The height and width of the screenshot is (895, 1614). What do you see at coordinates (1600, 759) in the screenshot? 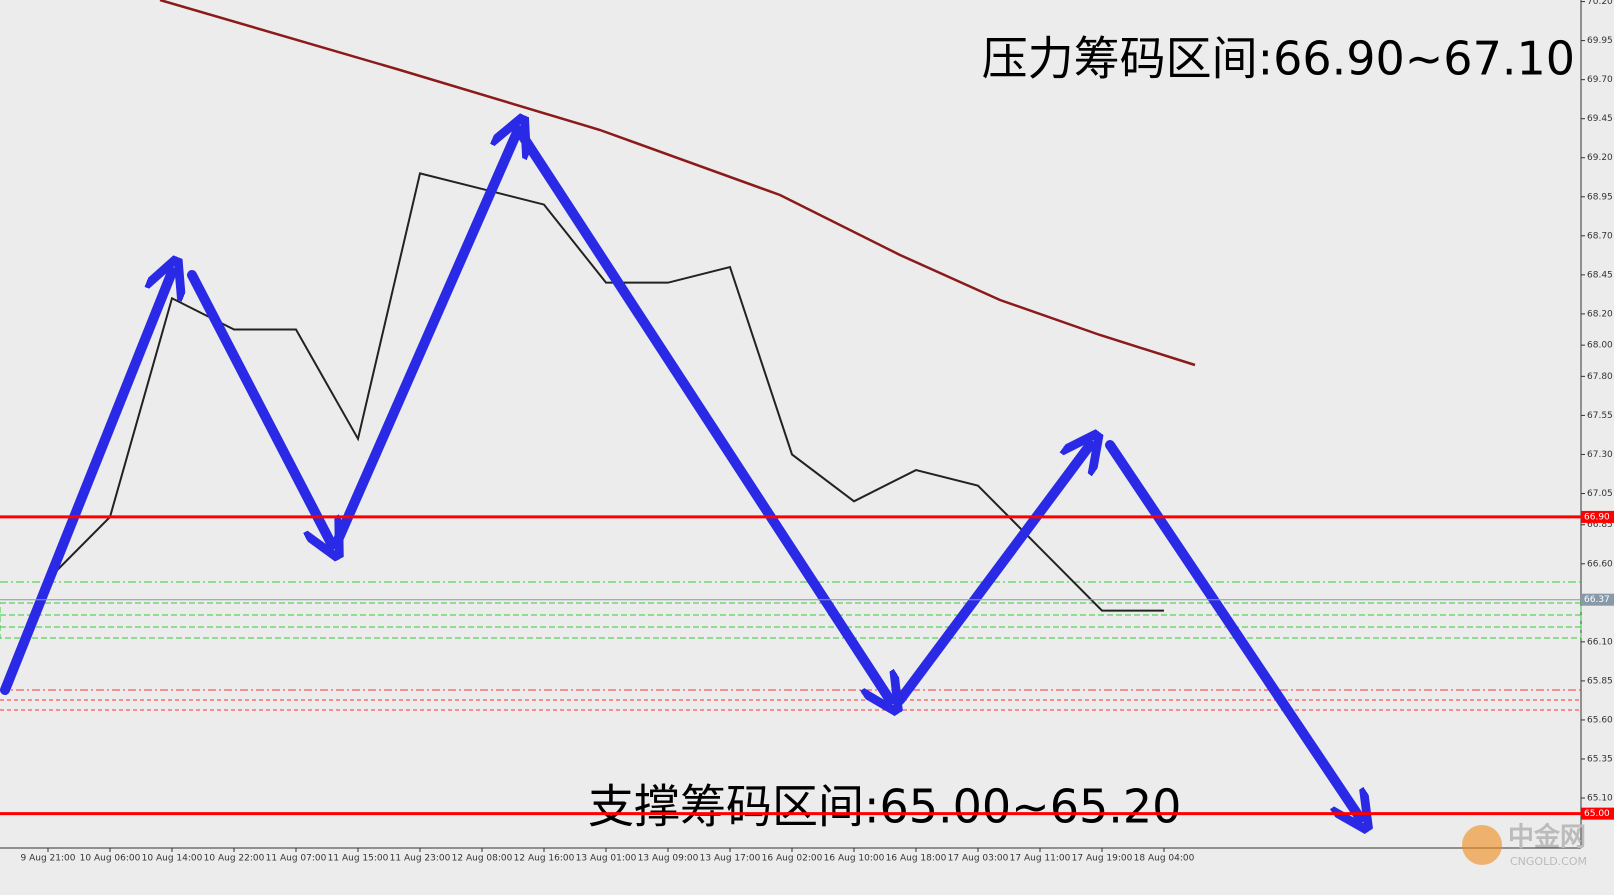
I see `y-tick-label: 65.35` at bounding box center [1600, 759].